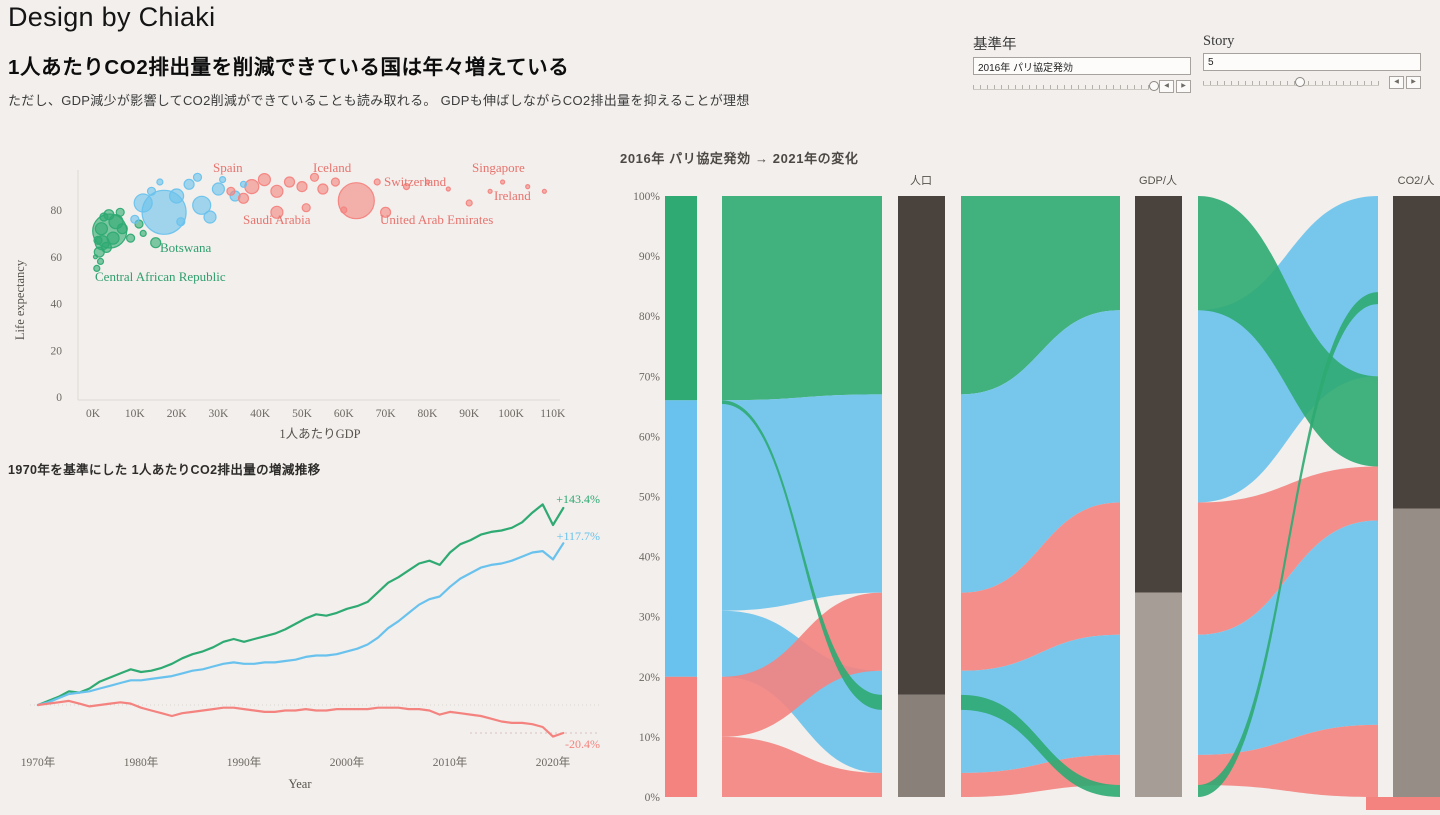 This screenshot has height=815, width=1440. What do you see at coordinates (1158, 180) in the screenshot?
I see `column-header: GDP/人` at bounding box center [1158, 180].